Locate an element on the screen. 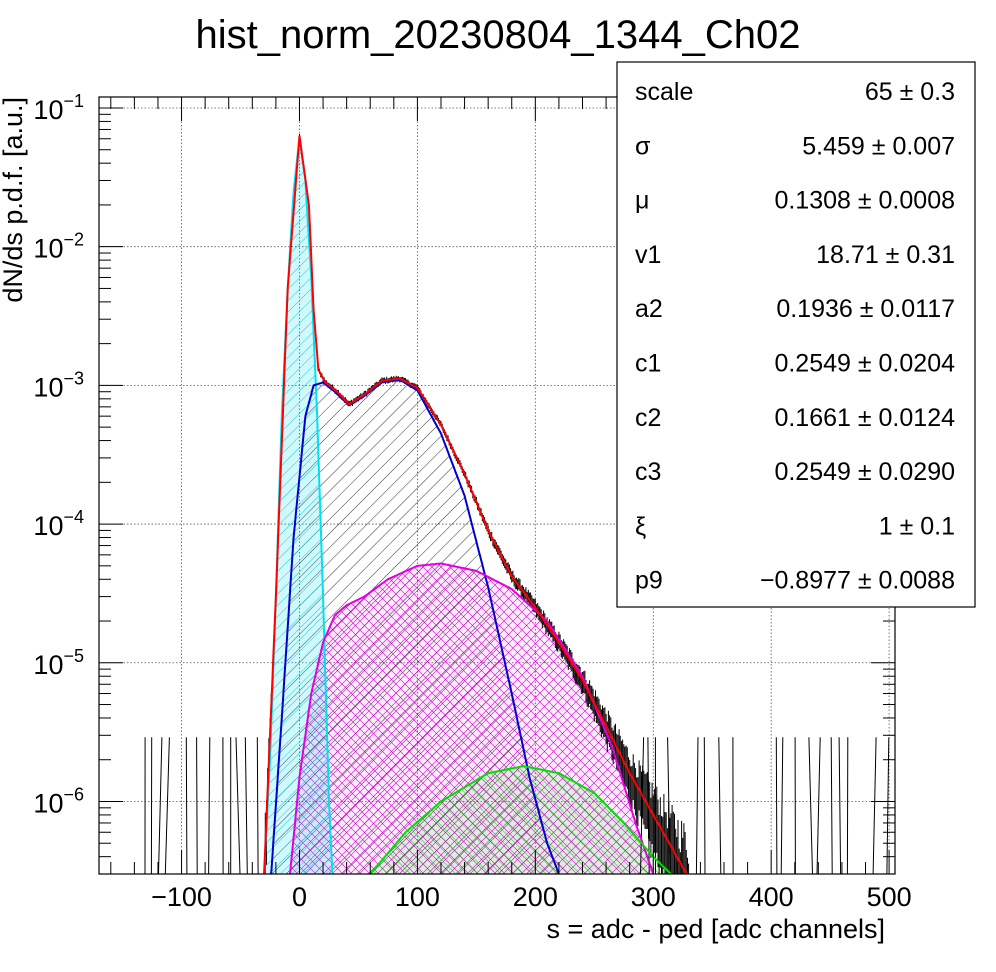 Image resolution: width=996 pixels, height=972 pixels. stat-value: 0.1308 ± 0.0008 is located at coordinates (864, 201).